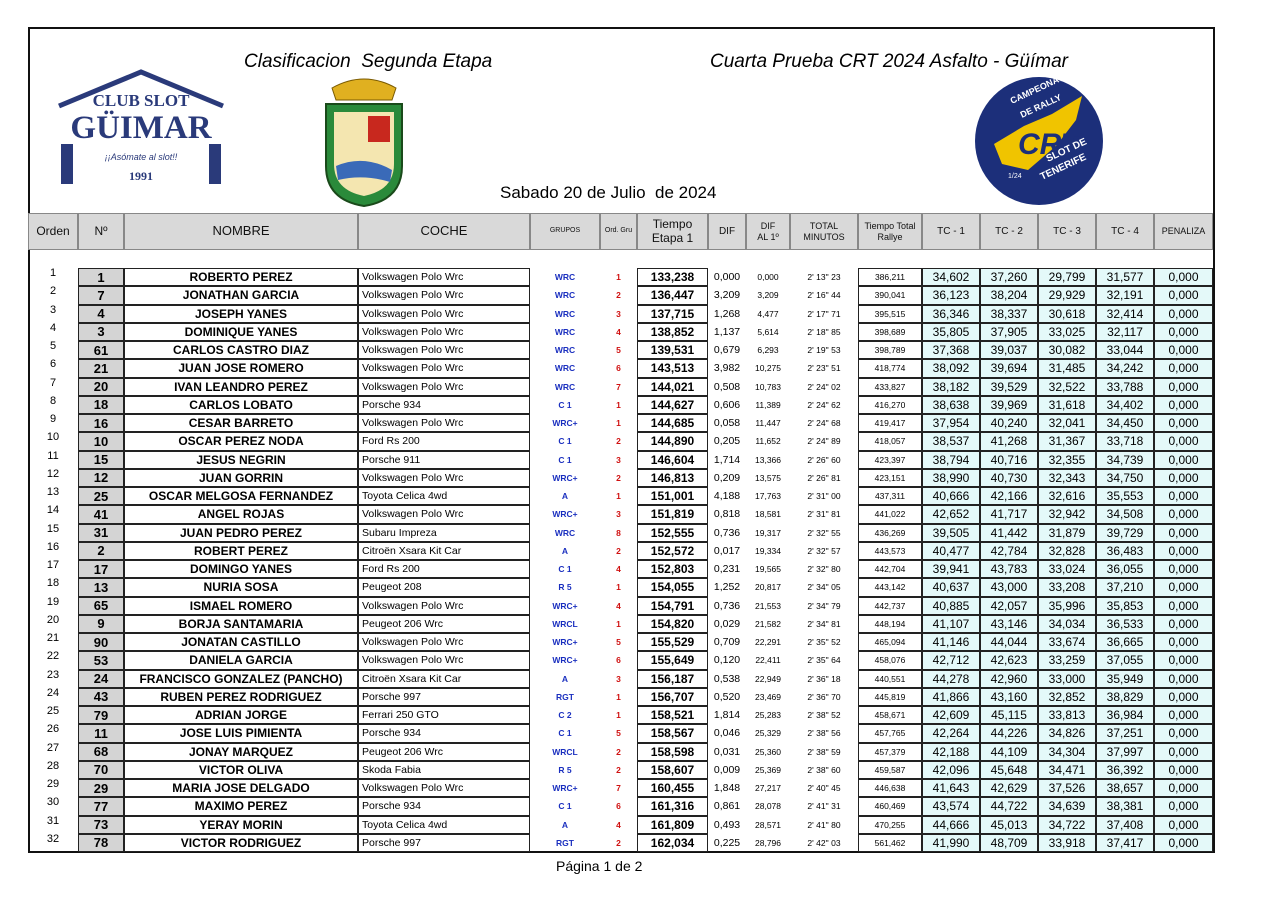  Describe the element at coordinates (727, 824) in the screenshot. I see `cell-dif: 0,493` at that location.